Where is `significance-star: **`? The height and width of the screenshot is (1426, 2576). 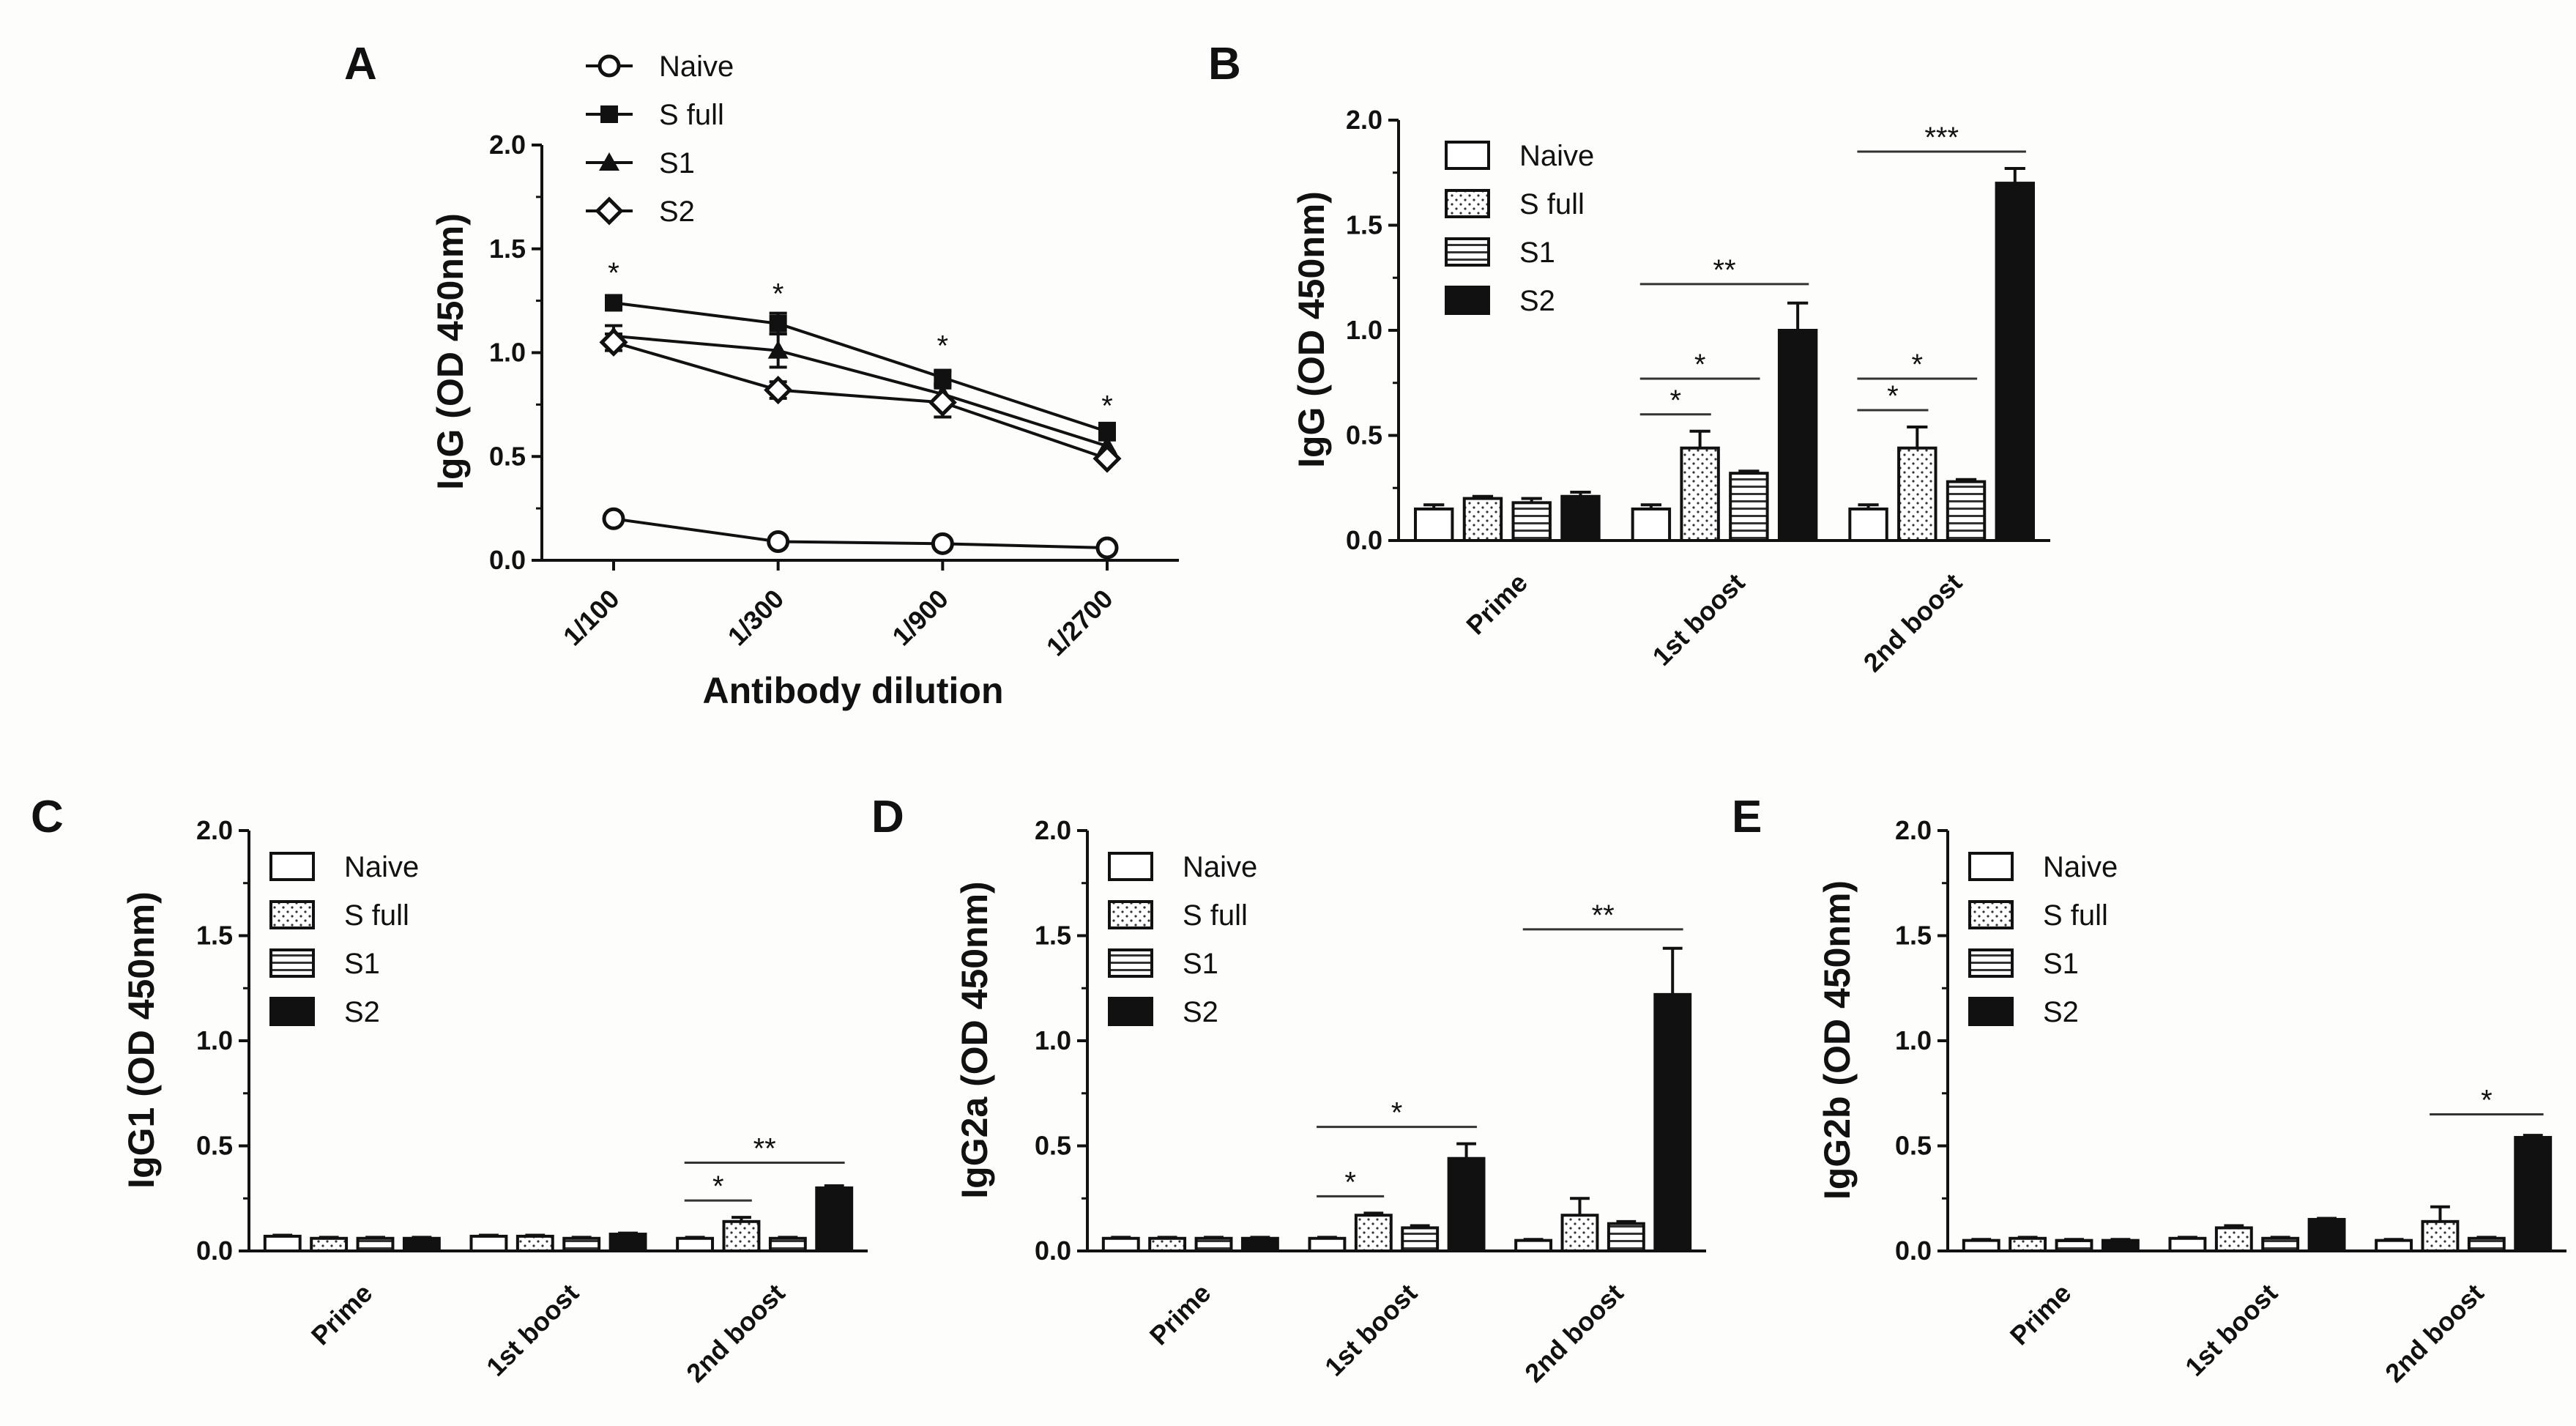 significance-star: ** is located at coordinates (1724, 270).